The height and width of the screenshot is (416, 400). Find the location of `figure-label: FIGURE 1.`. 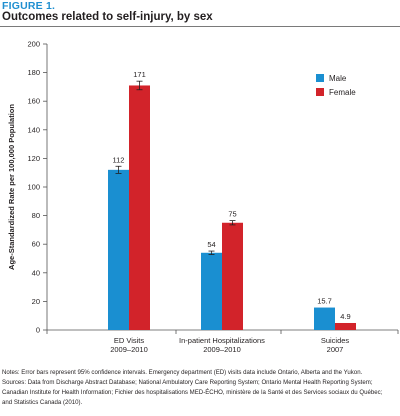

figure-label: FIGURE 1. is located at coordinates (29, 6).